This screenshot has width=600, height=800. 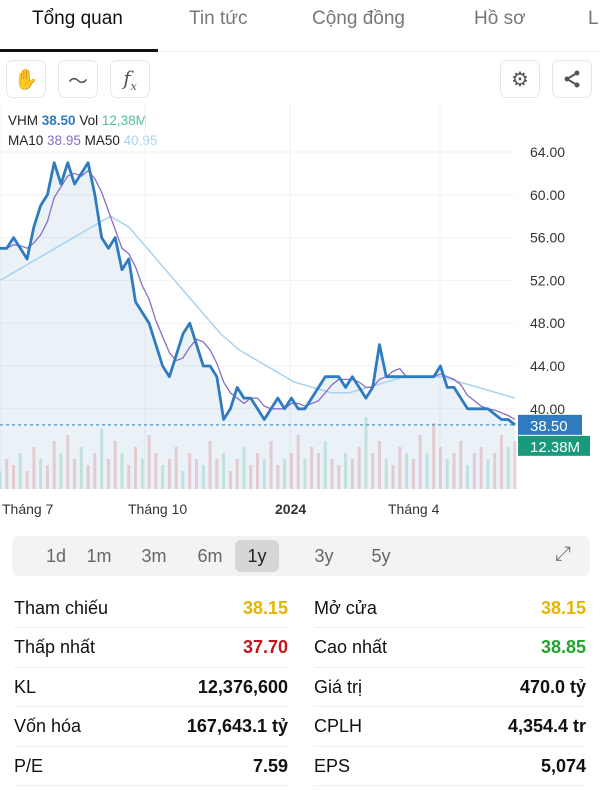 I want to click on period-selector: 1d 1m 3m 6m 1y 3y 5y, so click(x=301, y=556).